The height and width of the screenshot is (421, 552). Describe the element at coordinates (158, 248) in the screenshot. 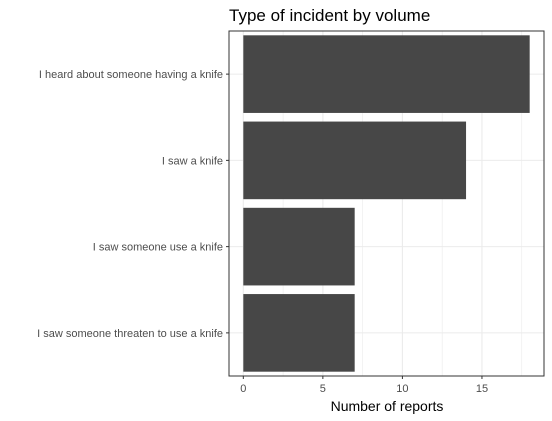

I see `category-label: I saw someone use a knife` at that location.